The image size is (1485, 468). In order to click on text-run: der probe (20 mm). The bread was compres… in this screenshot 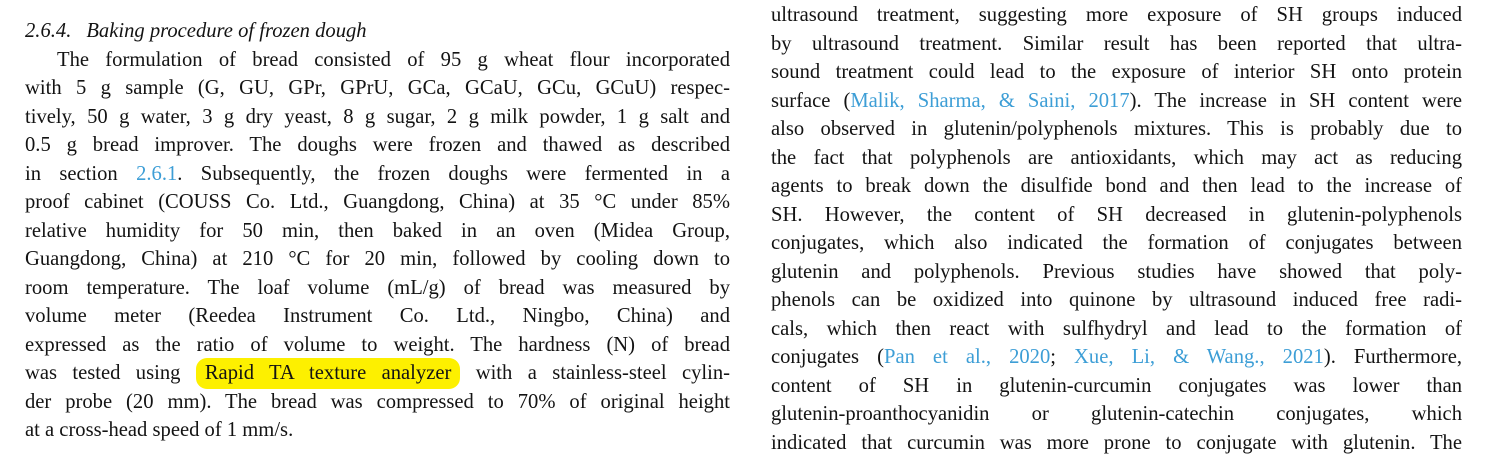, I will do `click(377, 401)`.